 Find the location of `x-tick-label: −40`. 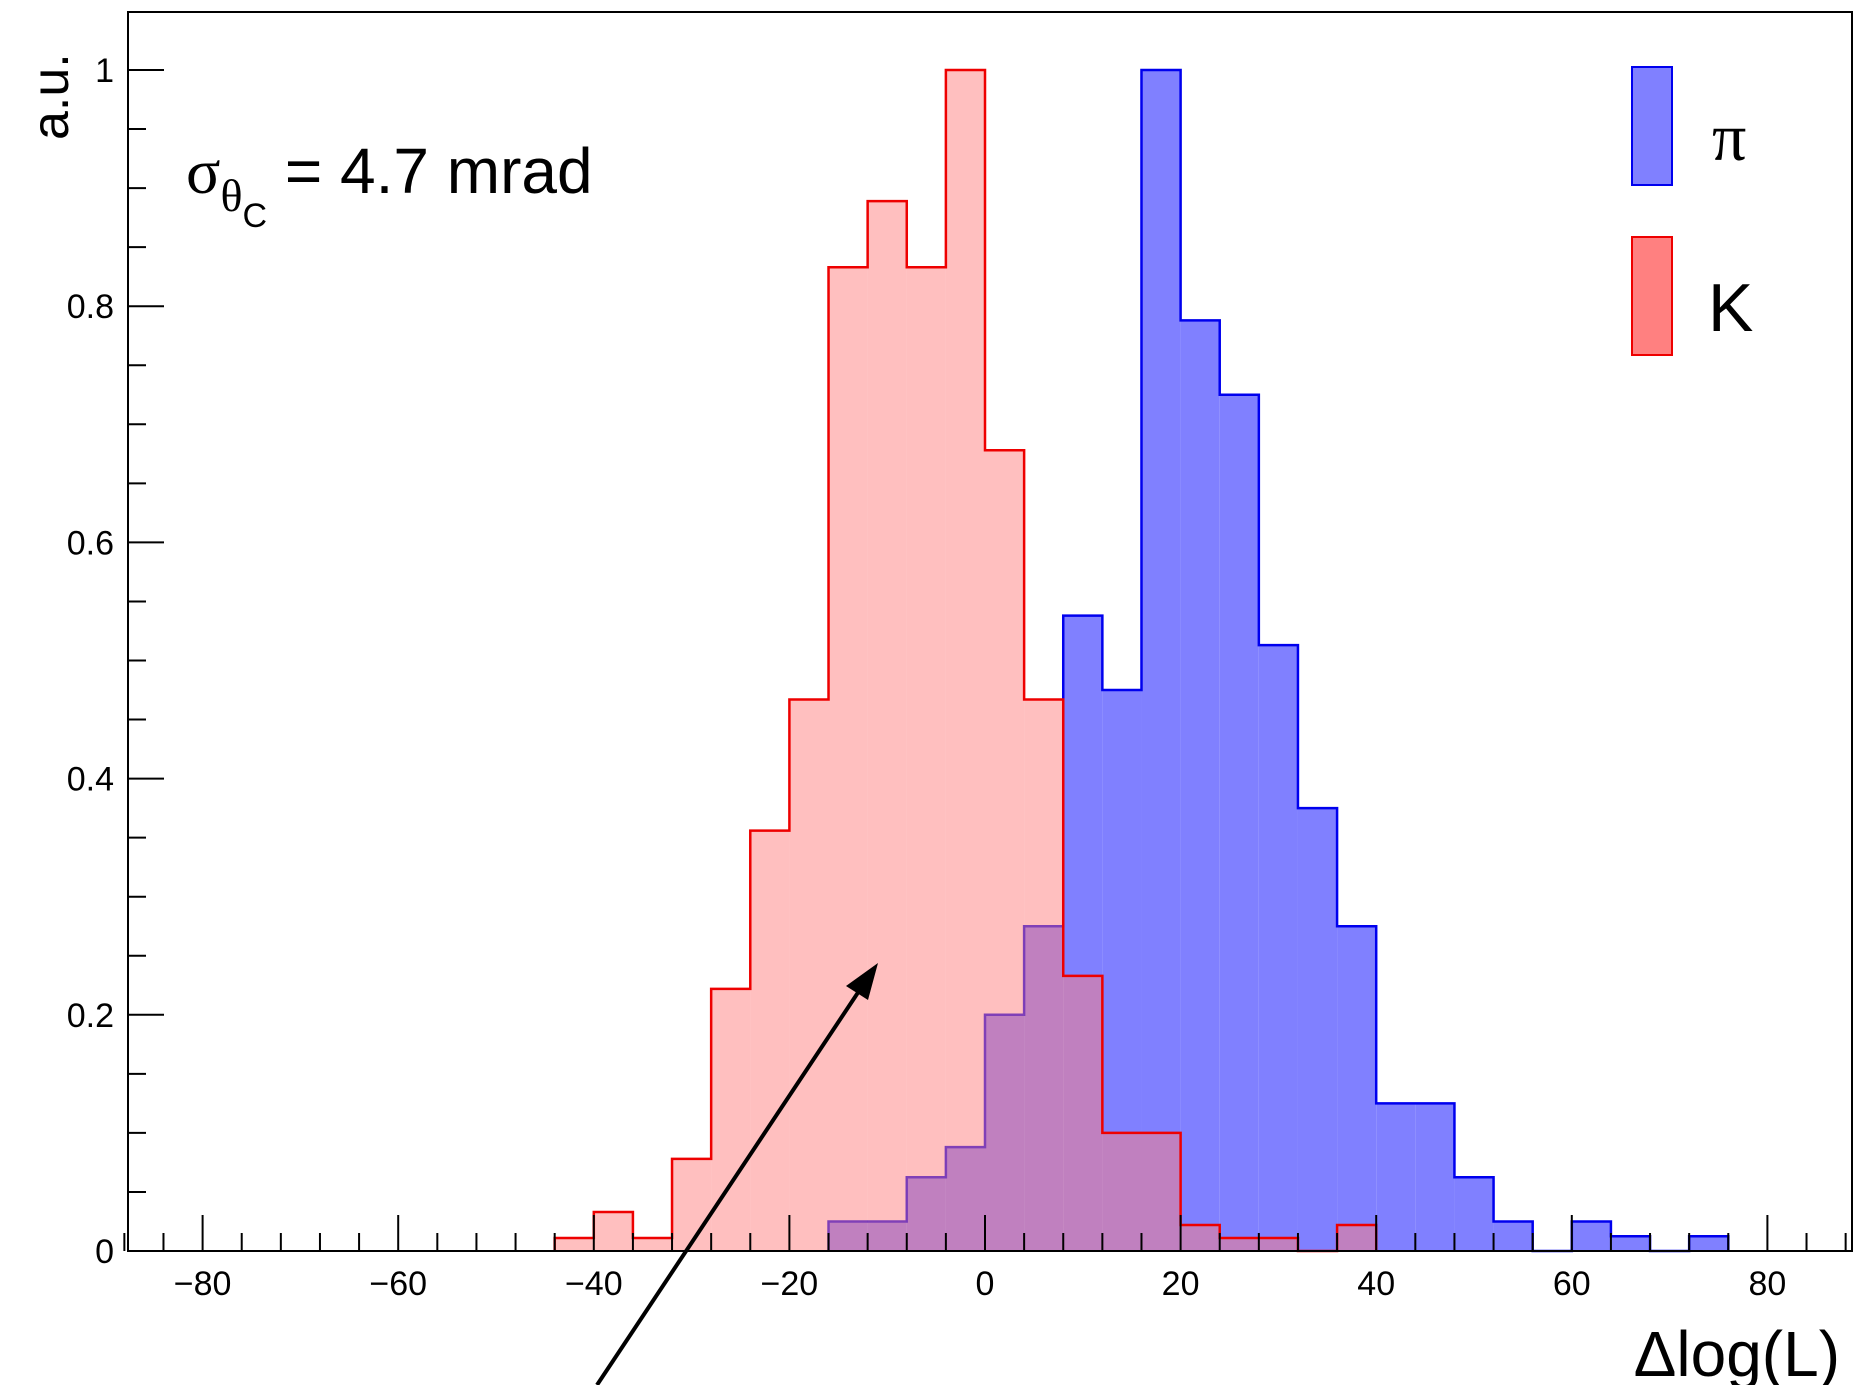

x-tick-label: −40 is located at coordinates (594, 1284).